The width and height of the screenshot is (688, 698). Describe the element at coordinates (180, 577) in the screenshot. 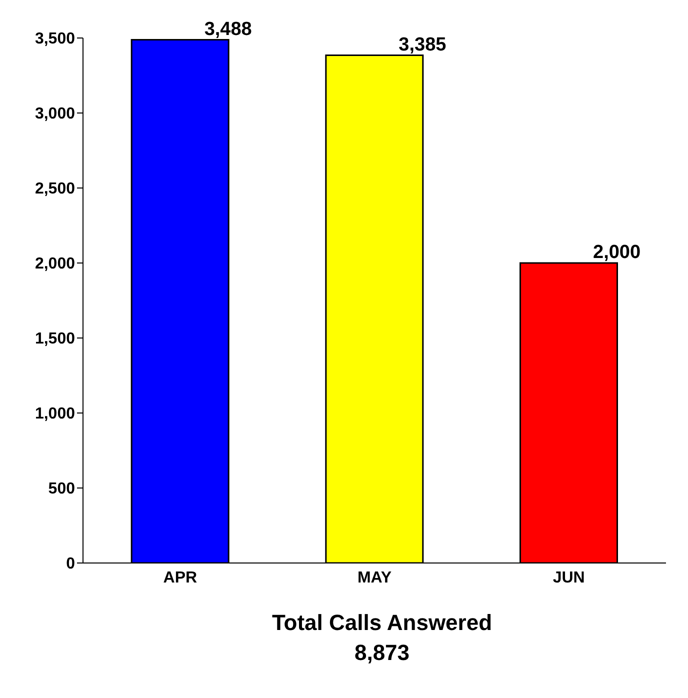

I see `x-tick-label: APR` at that location.